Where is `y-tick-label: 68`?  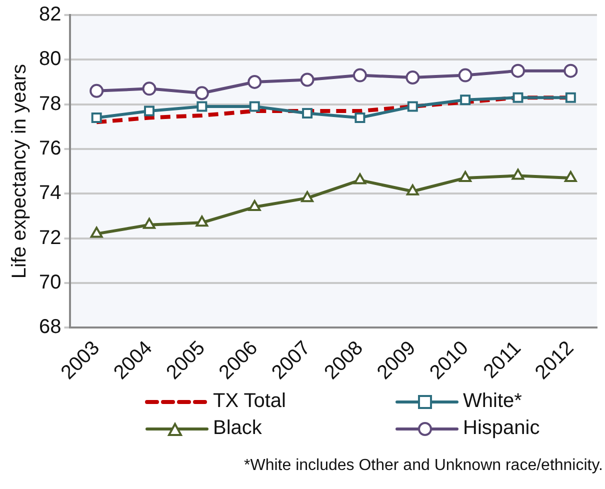
y-tick-label: 68 is located at coordinates (50, 327).